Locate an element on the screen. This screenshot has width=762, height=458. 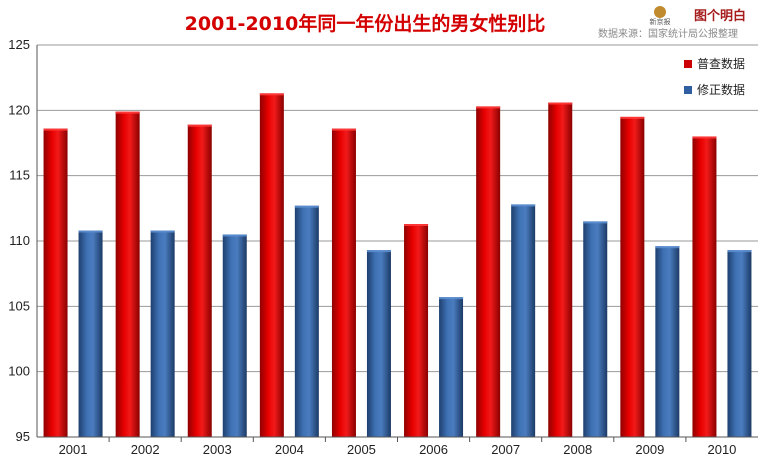
x-tick-label: 2010 is located at coordinates (721, 449).